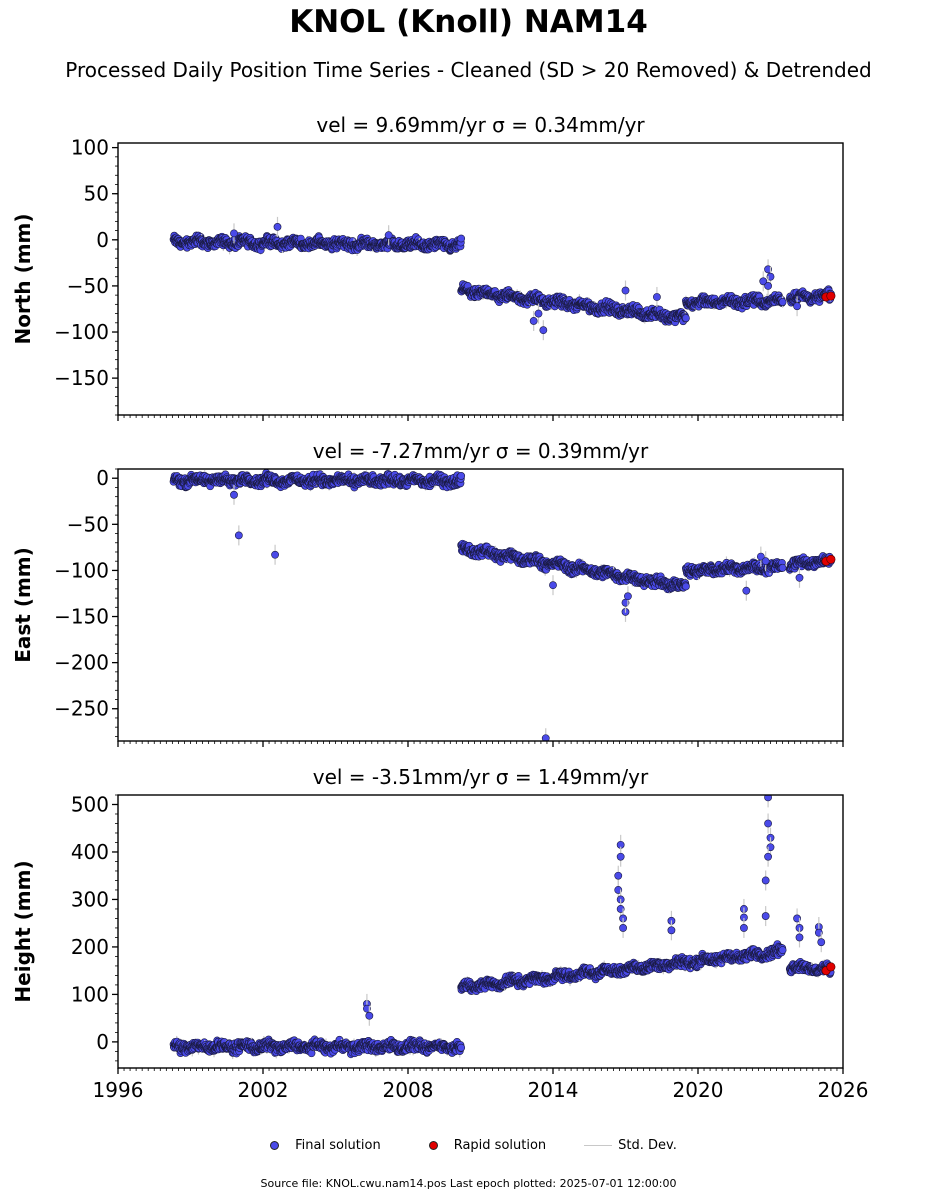  What do you see at coordinates (96, 194) in the screenshot?
I see `y-tick-label: 50` at bounding box center [96, 194].